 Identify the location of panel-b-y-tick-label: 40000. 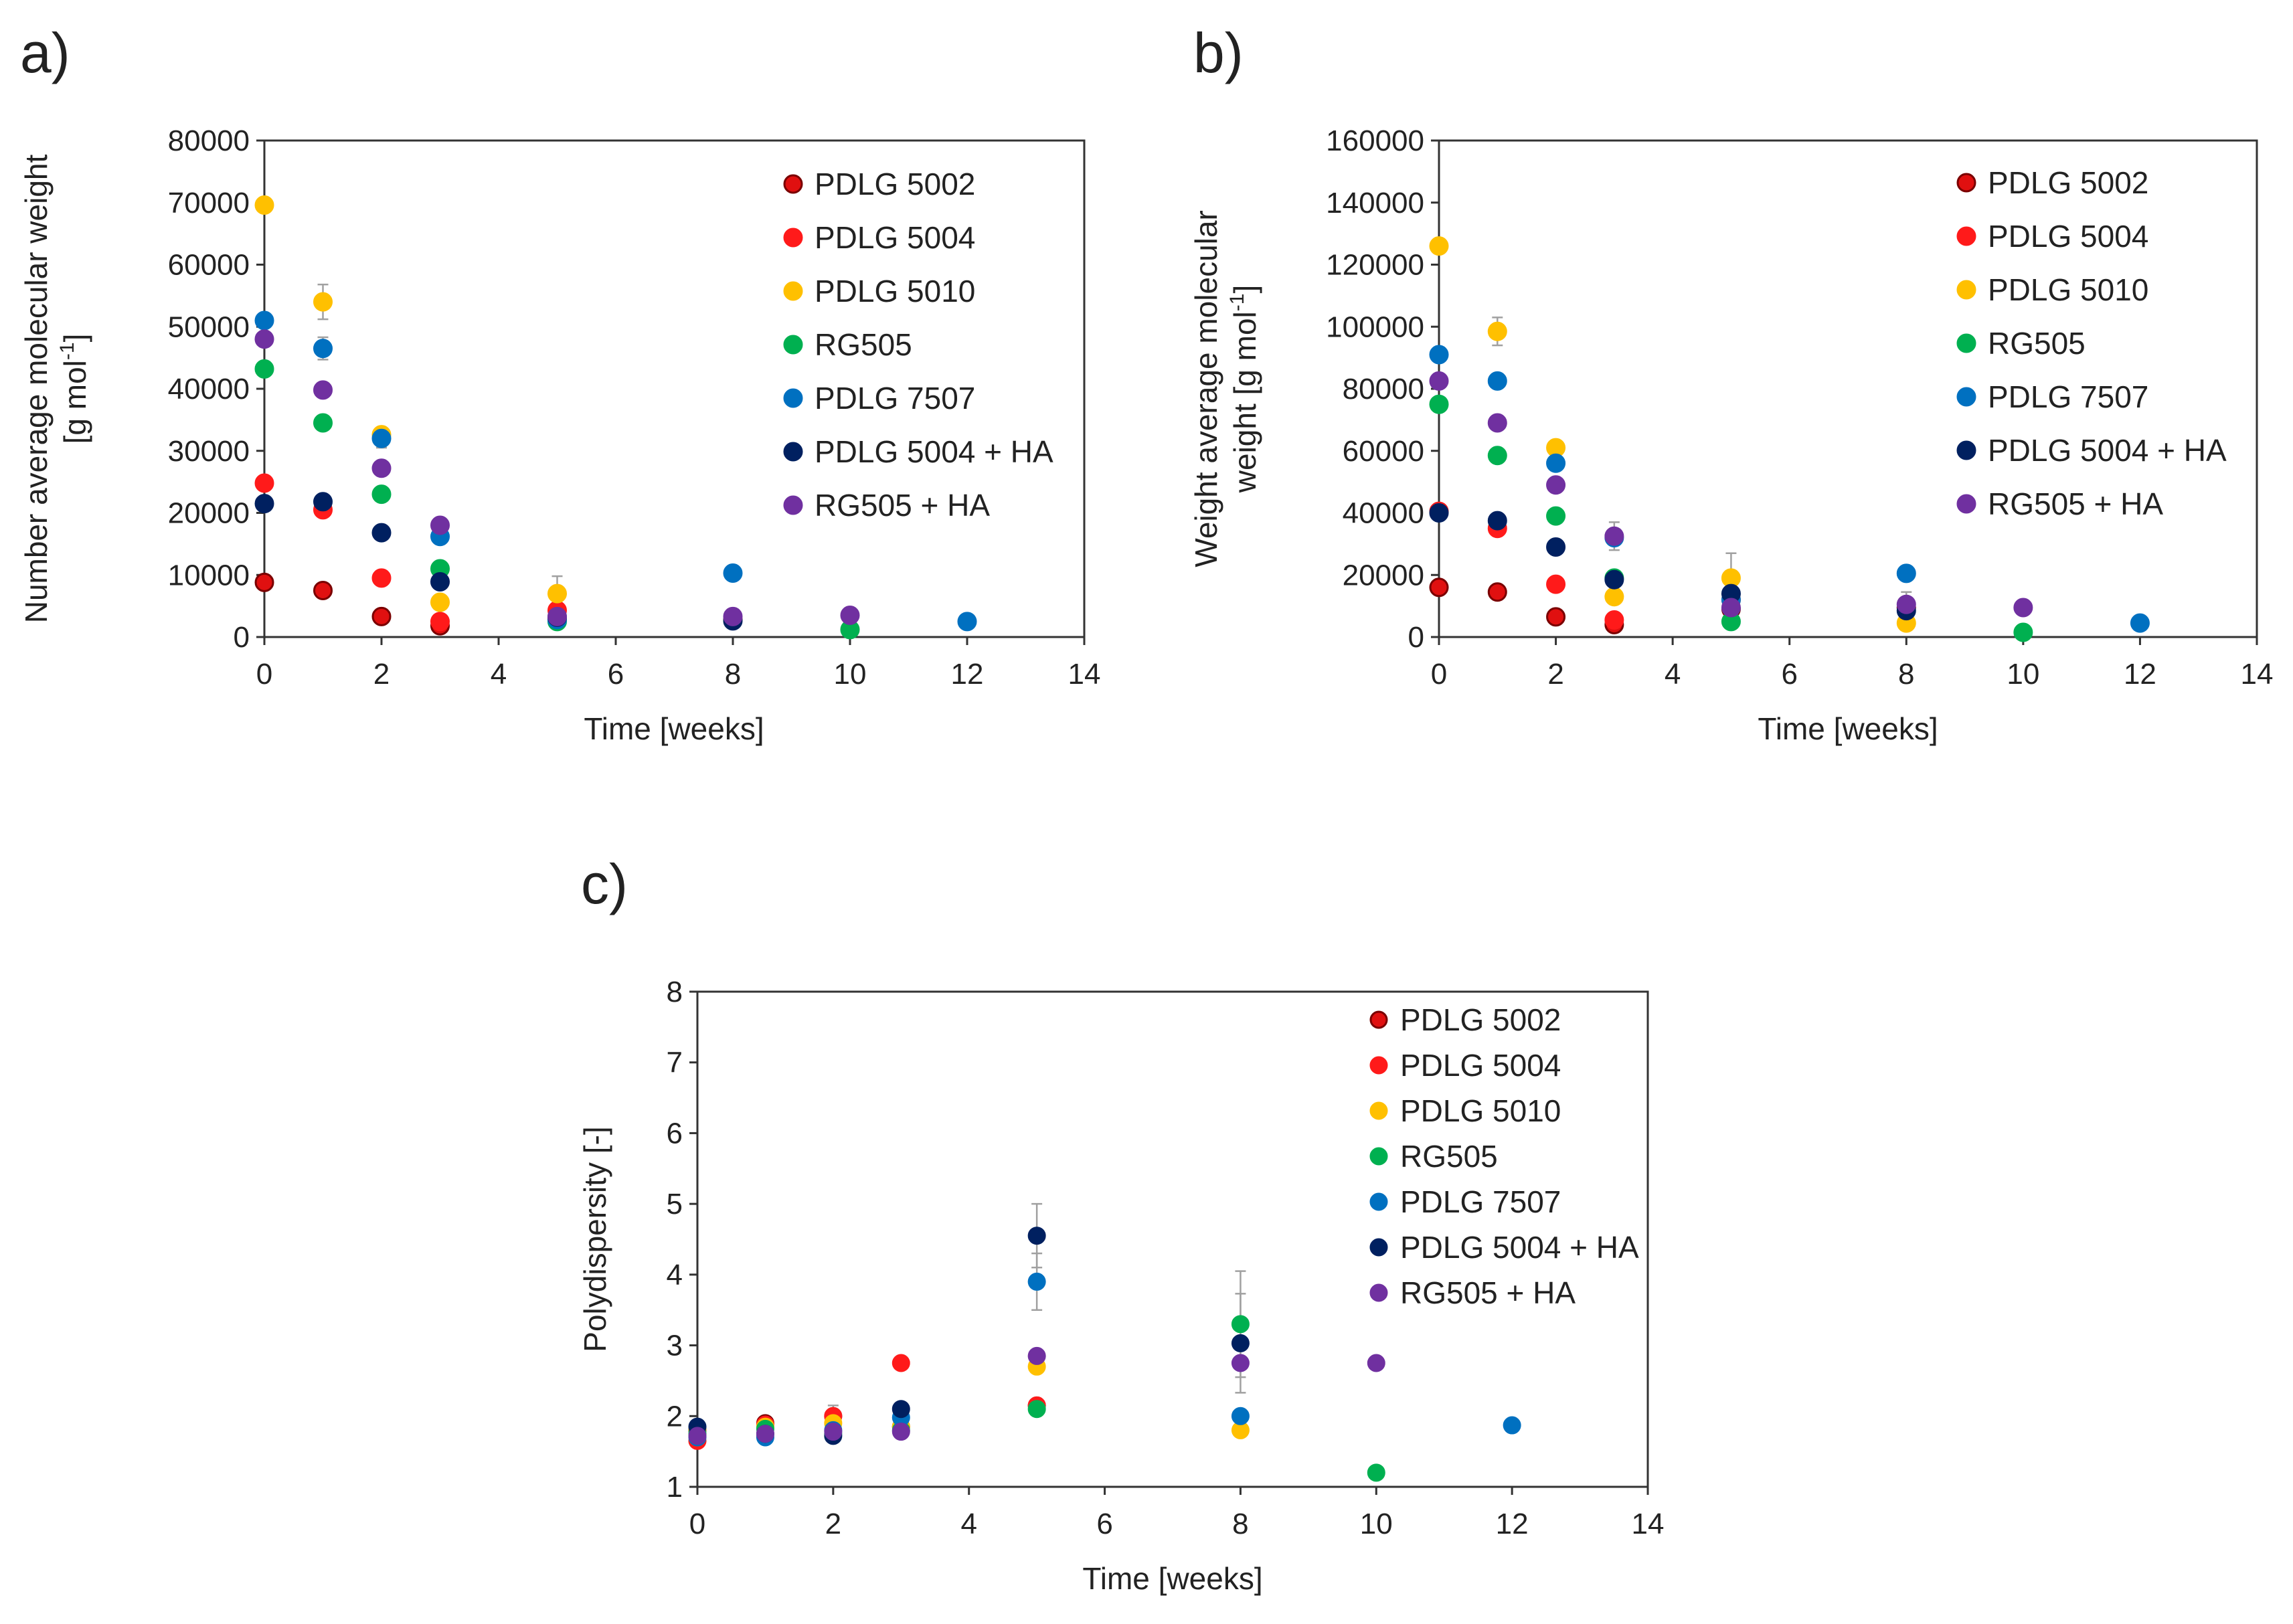
(1384, 513).